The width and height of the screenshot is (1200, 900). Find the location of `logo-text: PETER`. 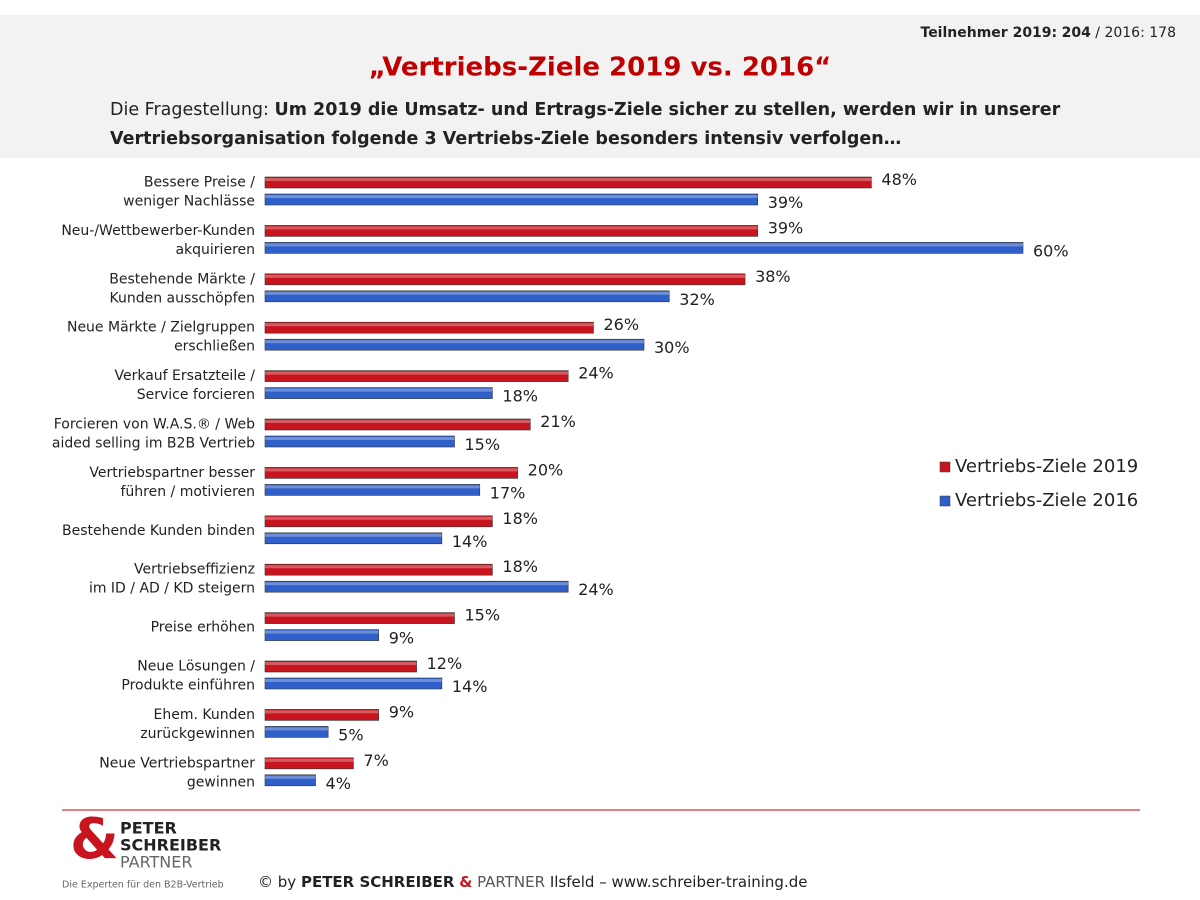

logo-text: PETER is located at coordinates (148, 828).